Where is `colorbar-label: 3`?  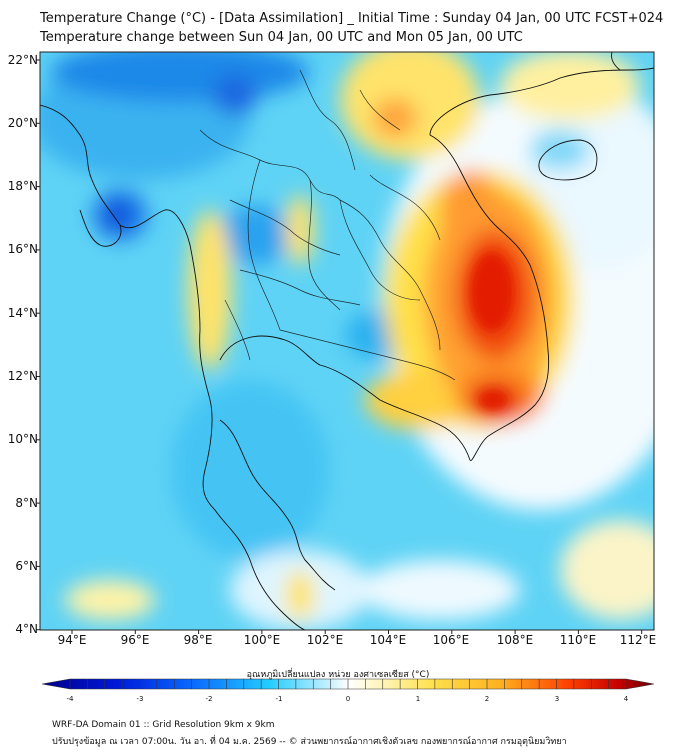
colorbar-label: 3 is located at coordinates (557, 699).